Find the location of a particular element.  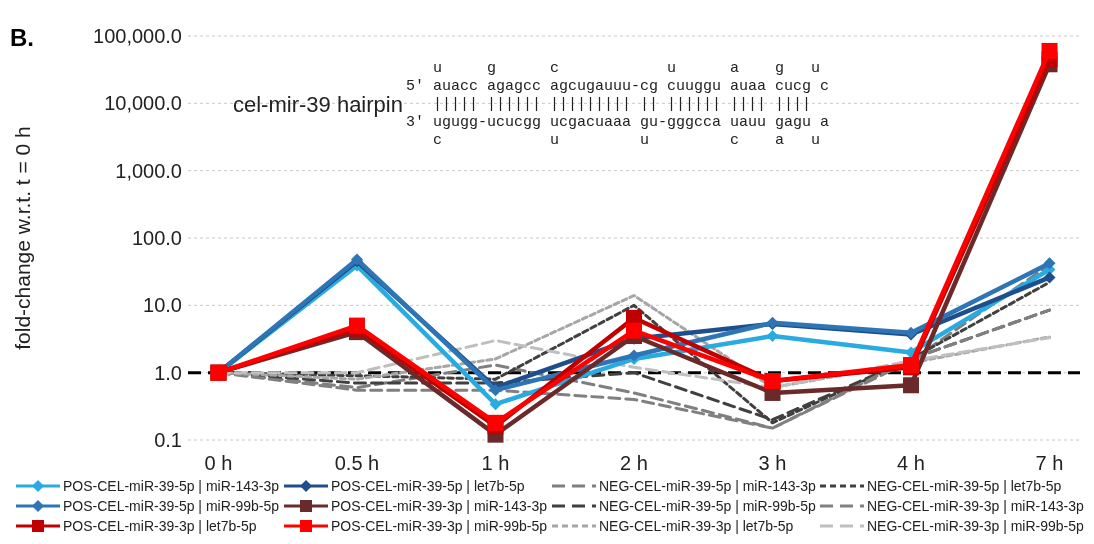

x-tick-label: 1 h is located at coordinates (495, 463).